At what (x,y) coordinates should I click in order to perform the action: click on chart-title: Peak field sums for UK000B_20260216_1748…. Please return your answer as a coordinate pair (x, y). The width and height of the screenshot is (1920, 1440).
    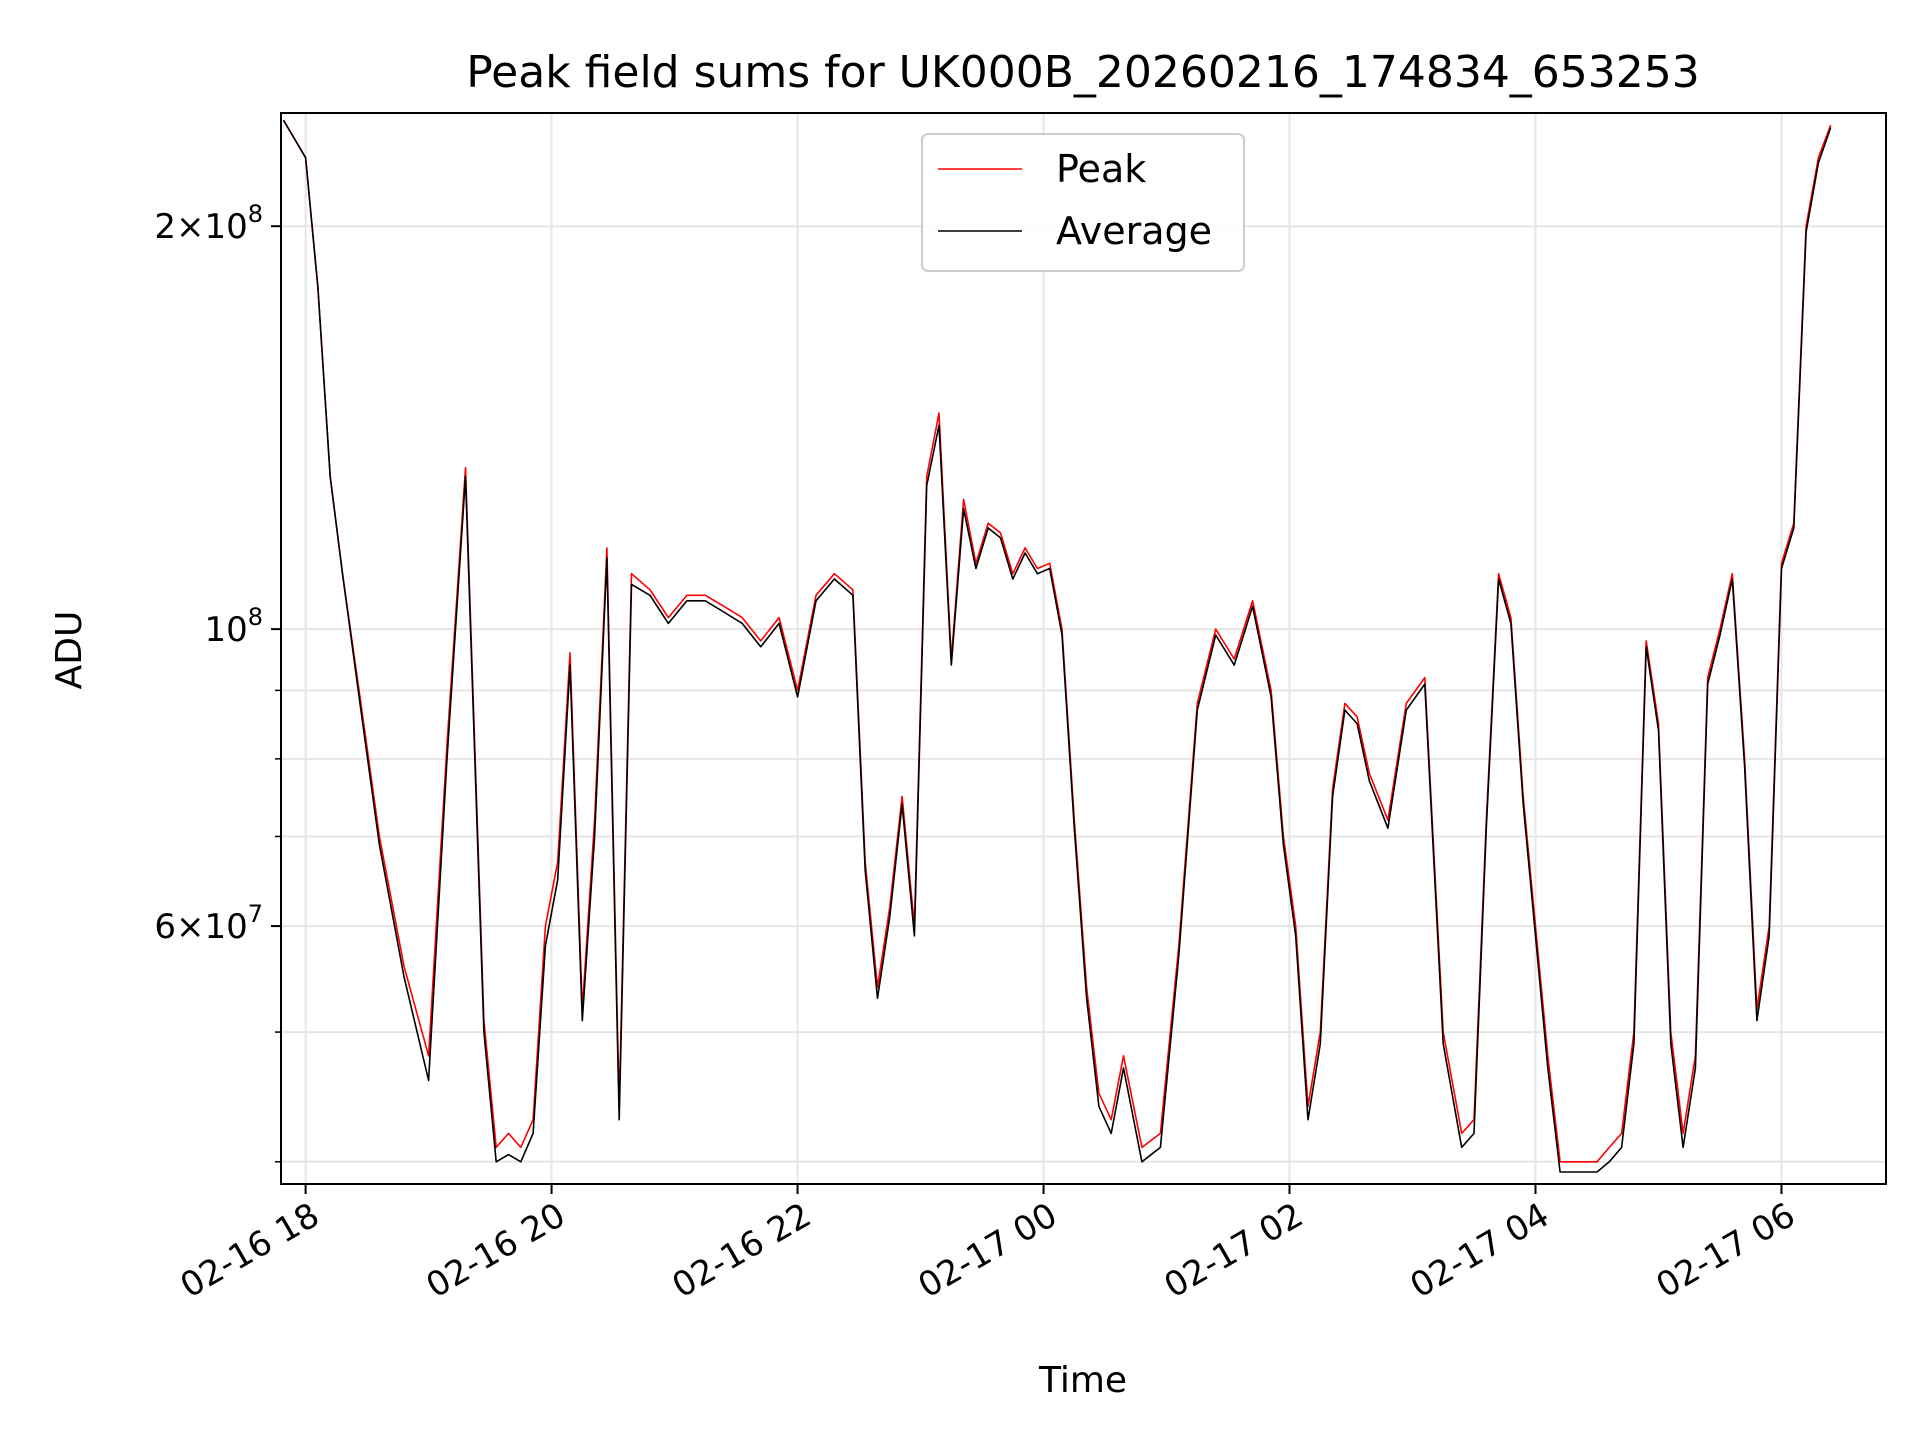
    Looking at the image, I should click on (1083, 72).